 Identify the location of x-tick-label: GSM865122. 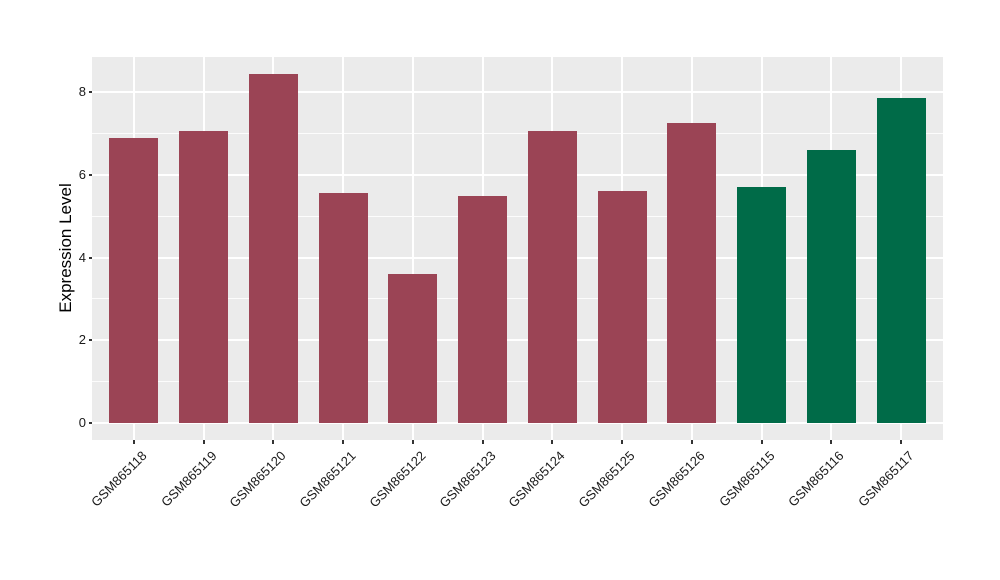
(397, 479).